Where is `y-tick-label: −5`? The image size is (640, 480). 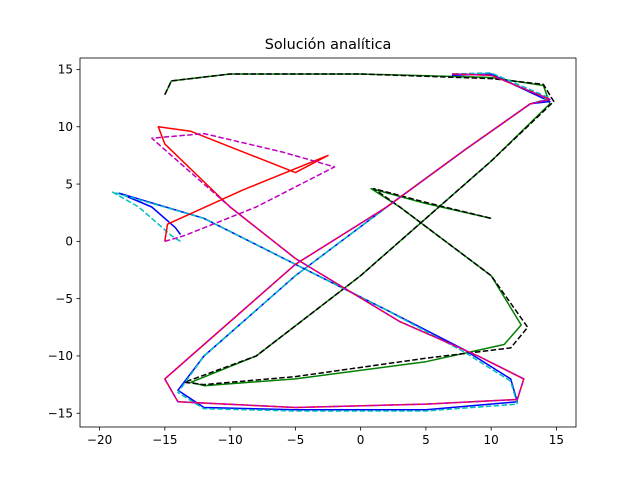 y-tick-label: −5 is located at coordinates (64, 299).